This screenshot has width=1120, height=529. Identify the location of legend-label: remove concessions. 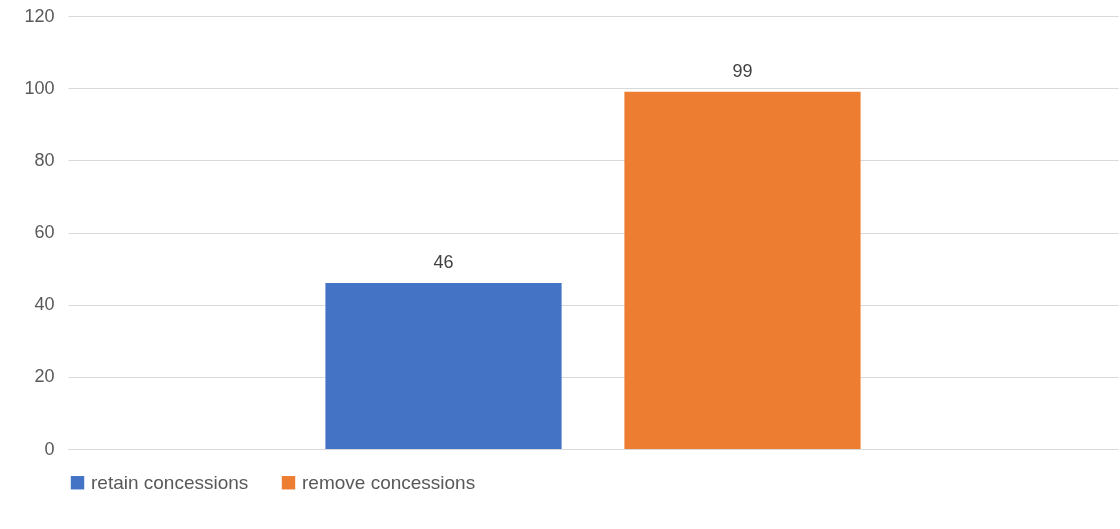
(389, 482).